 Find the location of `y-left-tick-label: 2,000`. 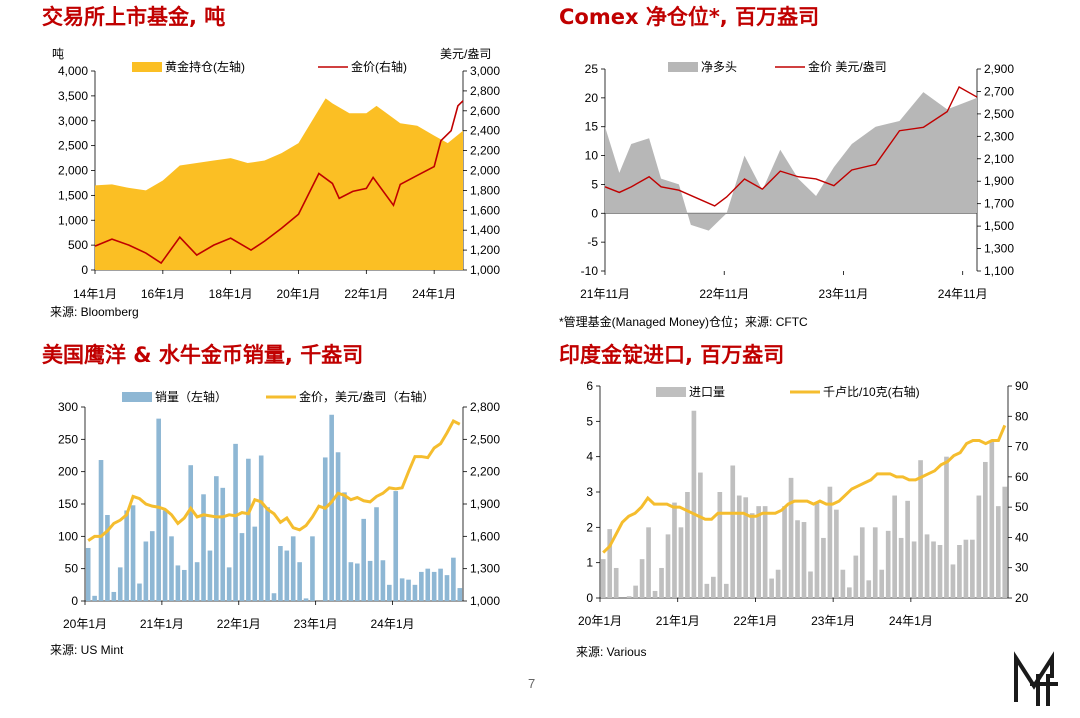

y-left-tick-label: 2,000 is located at coordinates (73, 171).